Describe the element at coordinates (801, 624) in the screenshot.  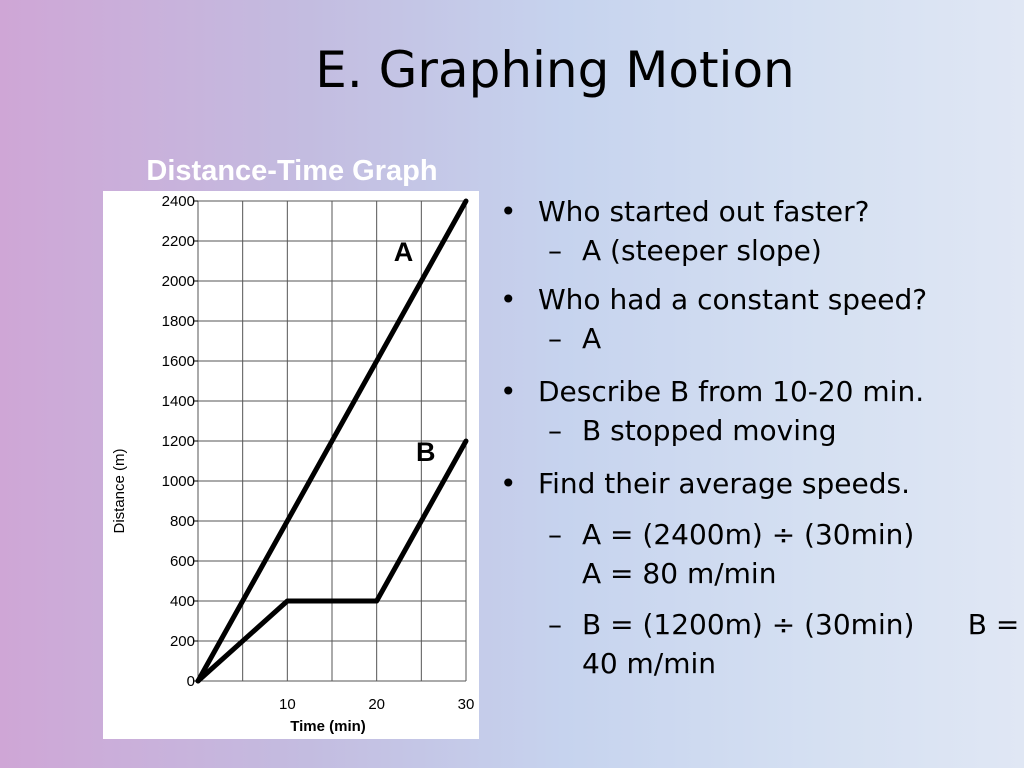
I see `answer-5-line-1: B = (1200m) ÷ (30min) B =` at that location.